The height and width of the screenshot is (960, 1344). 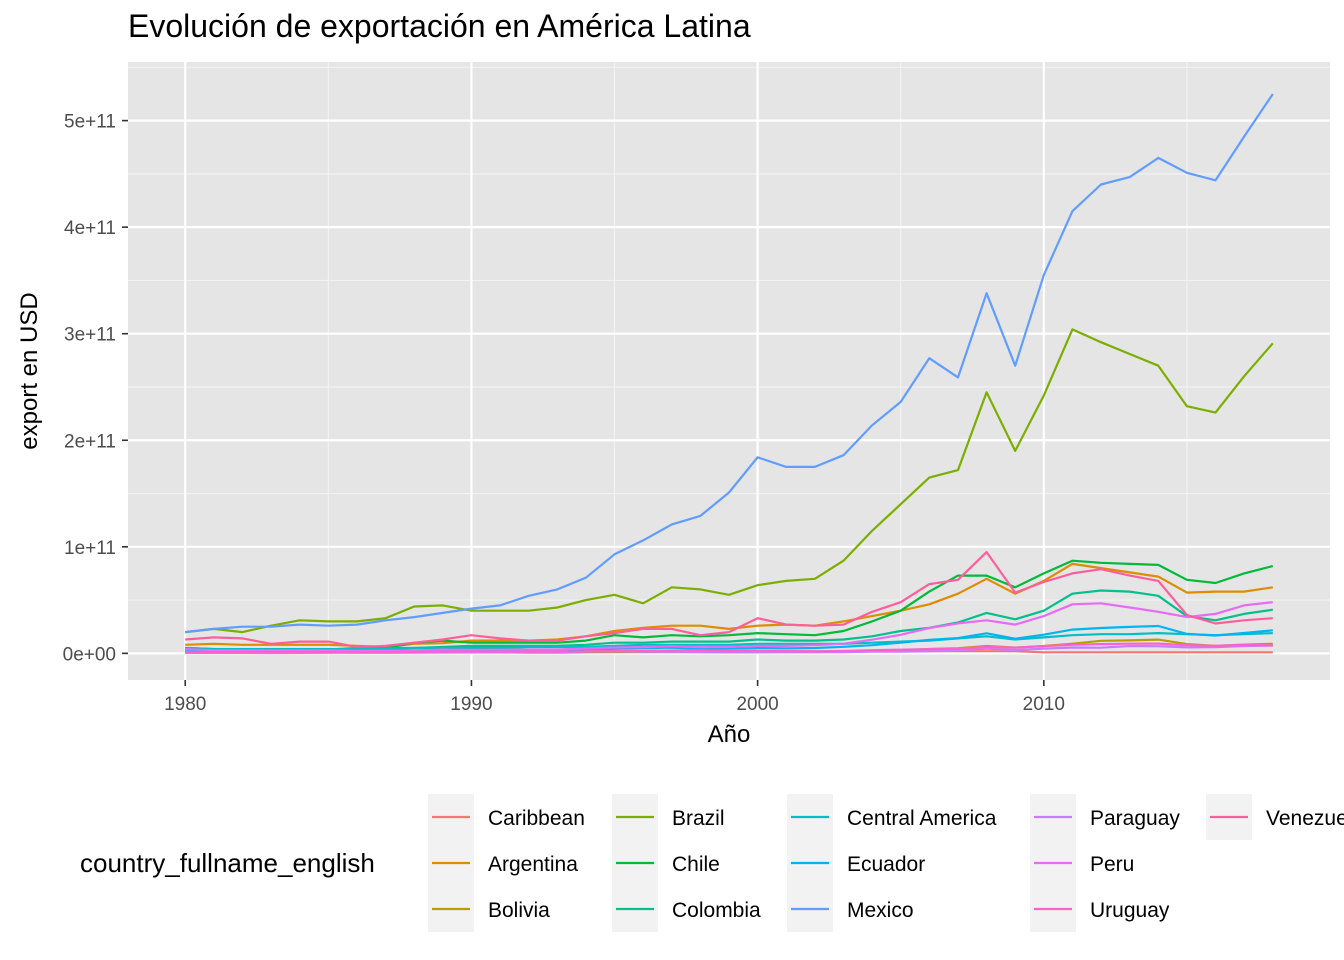 I want to click on legend-label: Central America, so click(x=922, y=818).